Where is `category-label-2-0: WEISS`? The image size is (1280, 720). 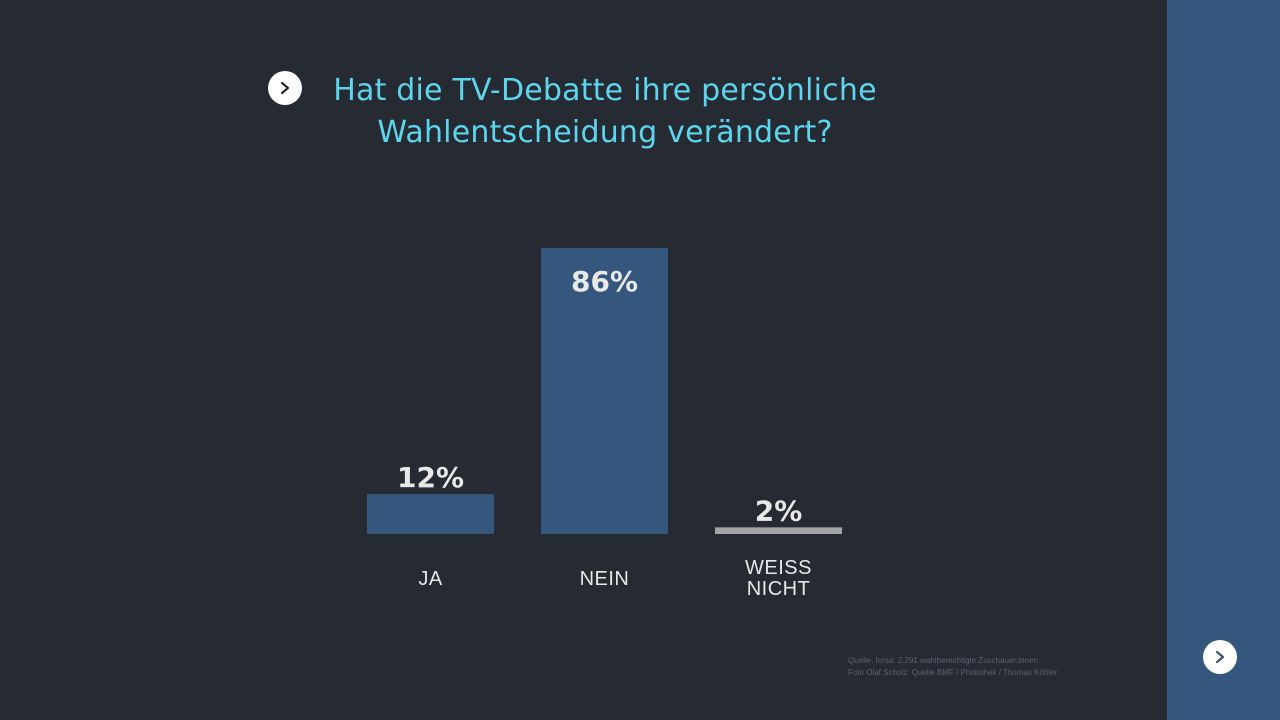
category-label-2-0: WEISS is located at coordinates (778, 568).